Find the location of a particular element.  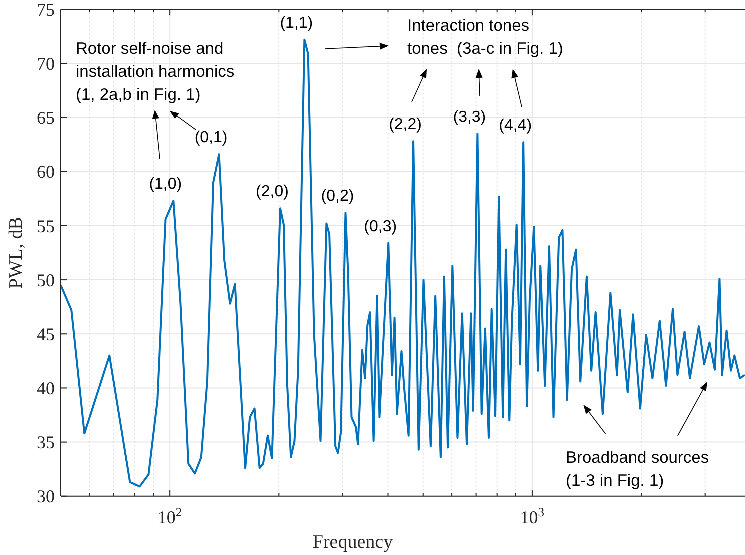

annotation: Broadband sources (1-3 in Fig. 1) is located at coordinates (638, 469).